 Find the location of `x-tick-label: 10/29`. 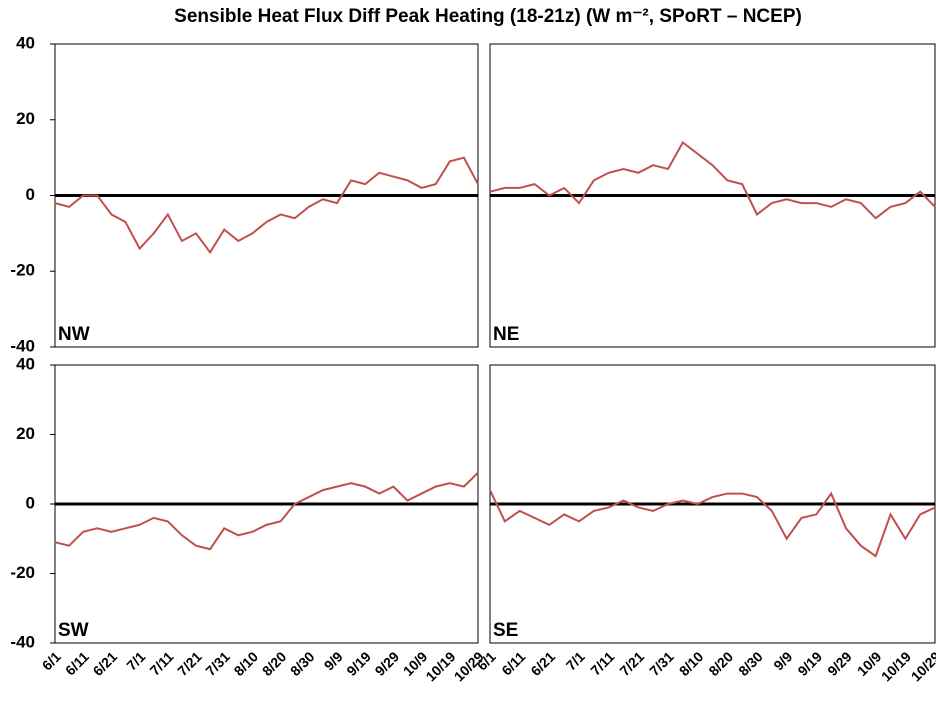

x-tick-label: 10/29 is located at coordinates (922, 666).